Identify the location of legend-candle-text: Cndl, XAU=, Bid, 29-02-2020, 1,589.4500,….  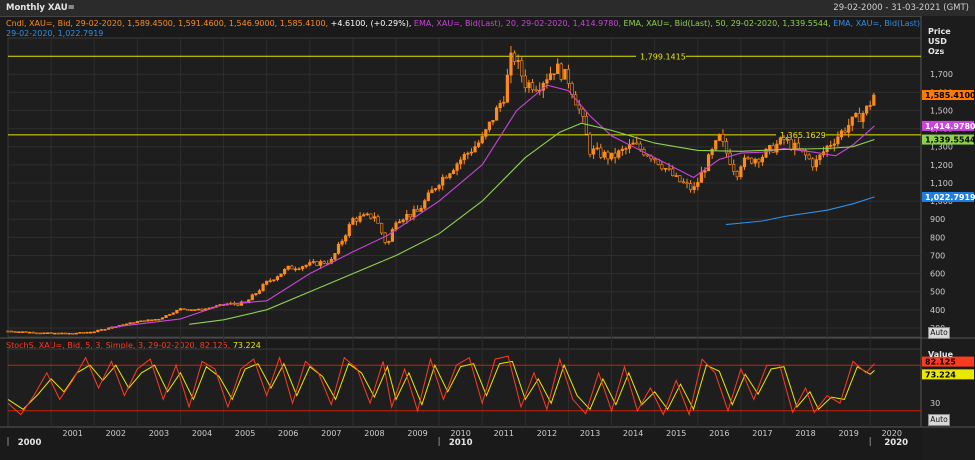
(167, 23).